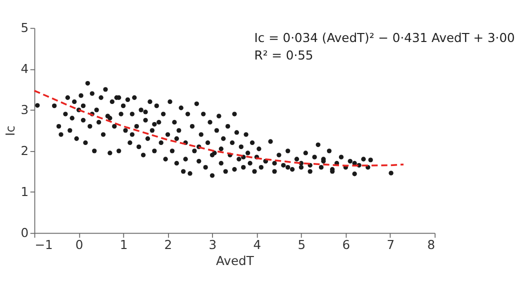 This screenshot has width=520, height=302. I want to click on x-tick-label: 5, so click(302, 245).